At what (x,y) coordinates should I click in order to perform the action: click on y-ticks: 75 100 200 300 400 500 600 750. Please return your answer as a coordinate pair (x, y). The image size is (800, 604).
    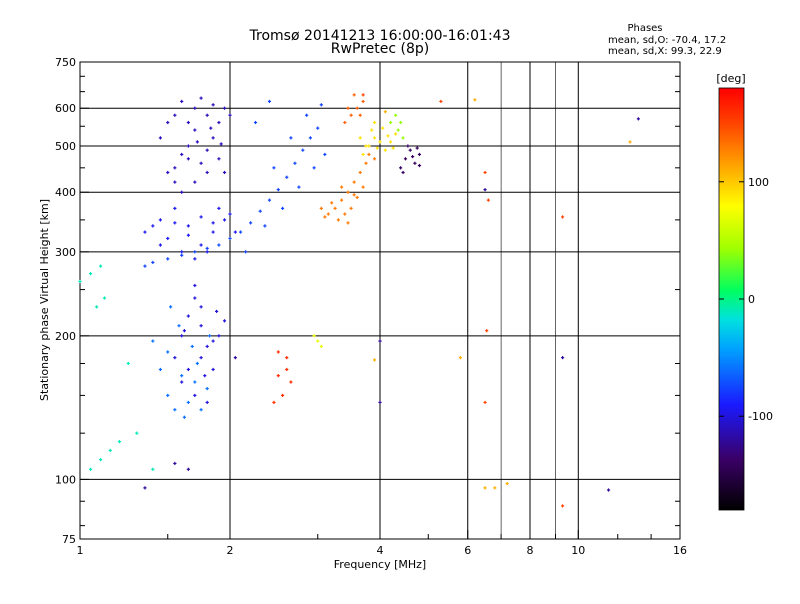
    Looking at the image, I should click on (72, 301).